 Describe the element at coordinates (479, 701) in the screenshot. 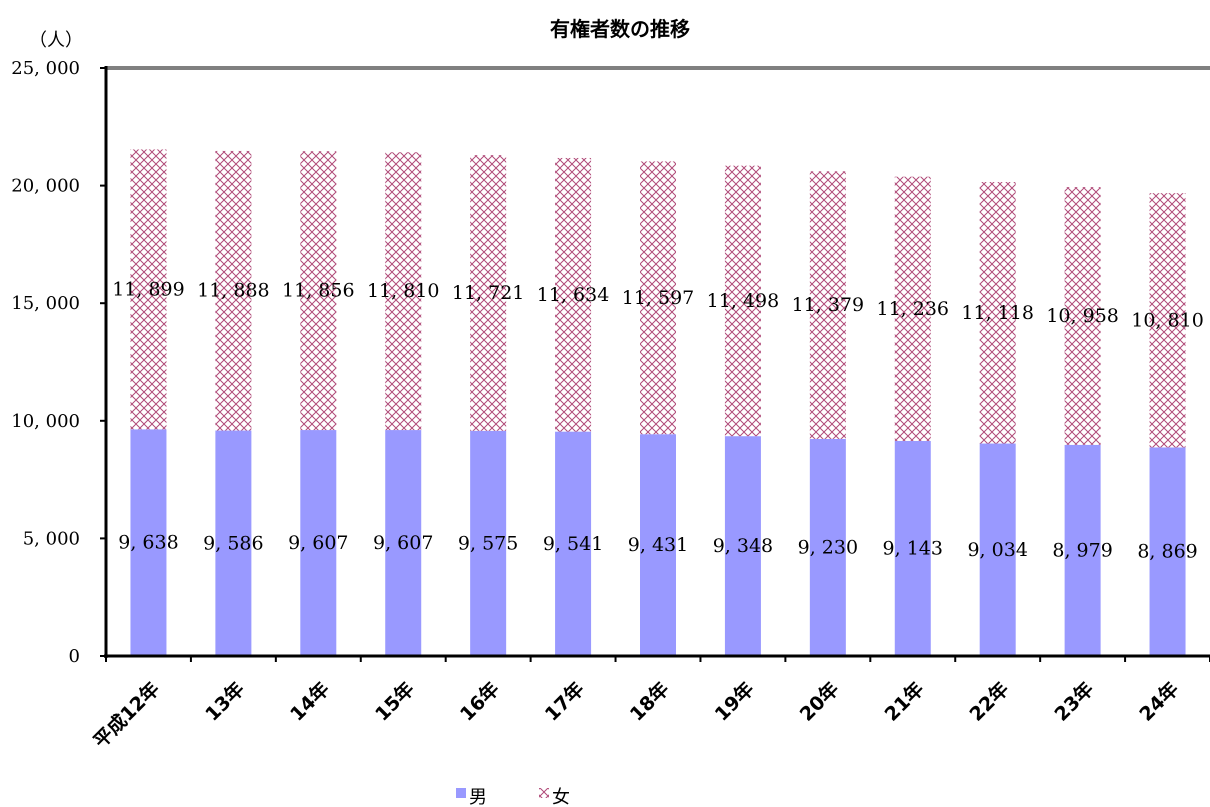

I see `x-tick-label: 16年` at that location.